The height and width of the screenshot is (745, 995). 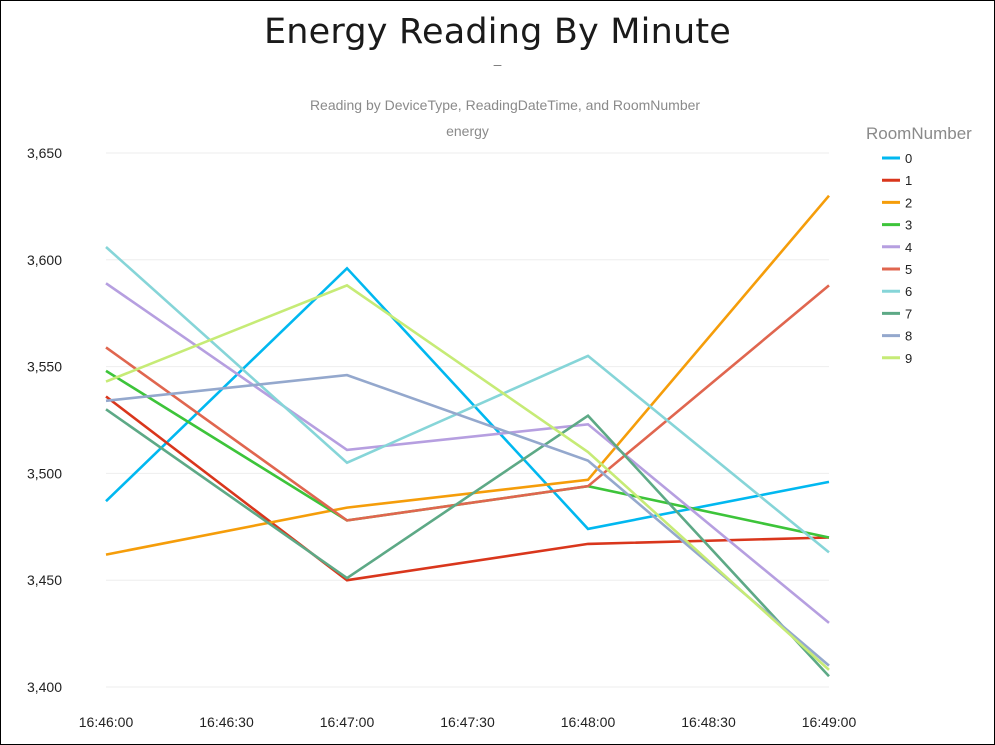 What do you see at coordinates (44, 473) in the screenshot?
I see `y-tick-label: 3,500` at bounding box center [44, 473].